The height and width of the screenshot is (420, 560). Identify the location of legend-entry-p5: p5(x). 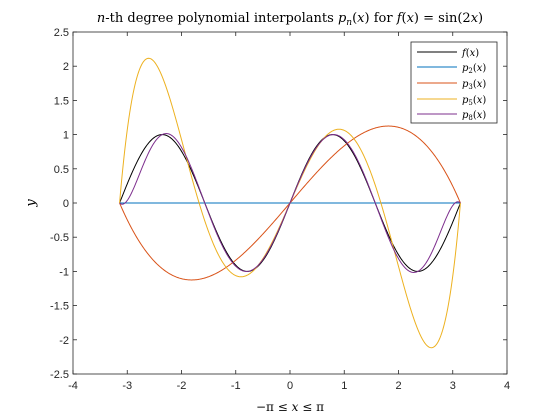
(451, 101).